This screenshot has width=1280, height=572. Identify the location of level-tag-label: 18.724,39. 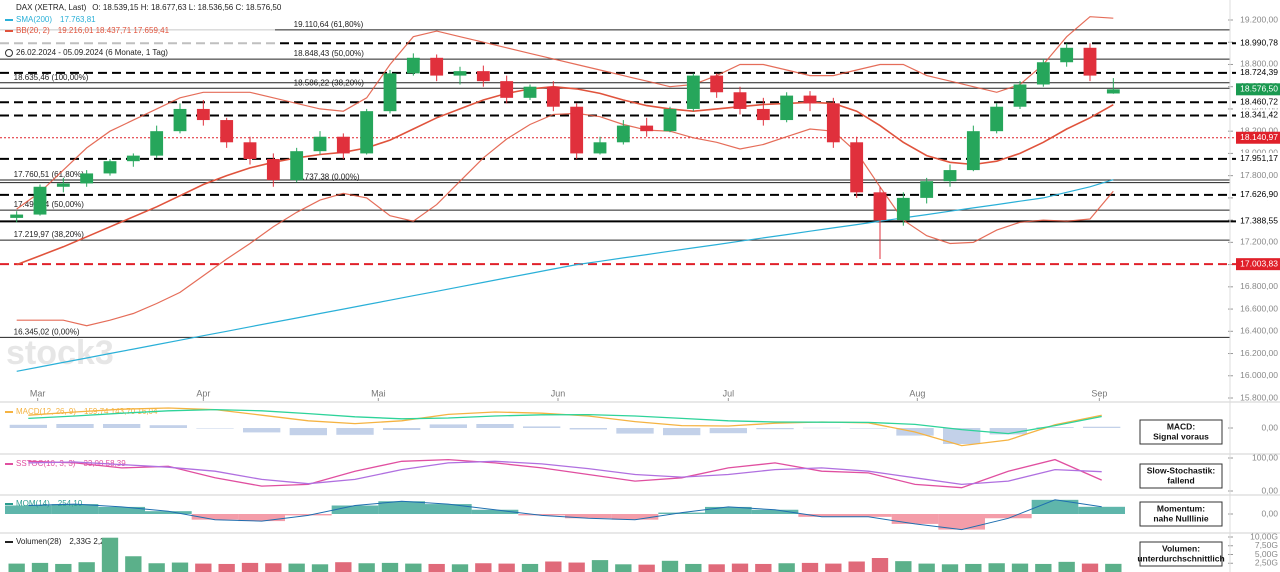
(1259, 72).